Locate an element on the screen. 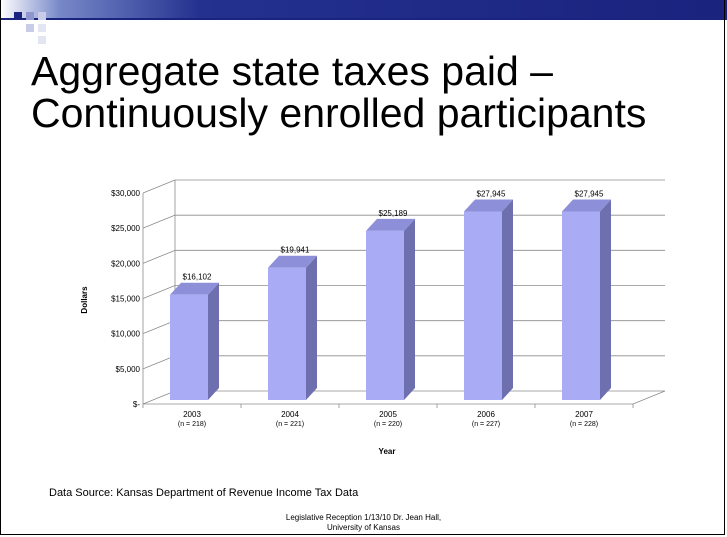 The width and height of the screenshot is (727, 537). footer-line-2: University of Kansas is located at coordinates (363, 527).